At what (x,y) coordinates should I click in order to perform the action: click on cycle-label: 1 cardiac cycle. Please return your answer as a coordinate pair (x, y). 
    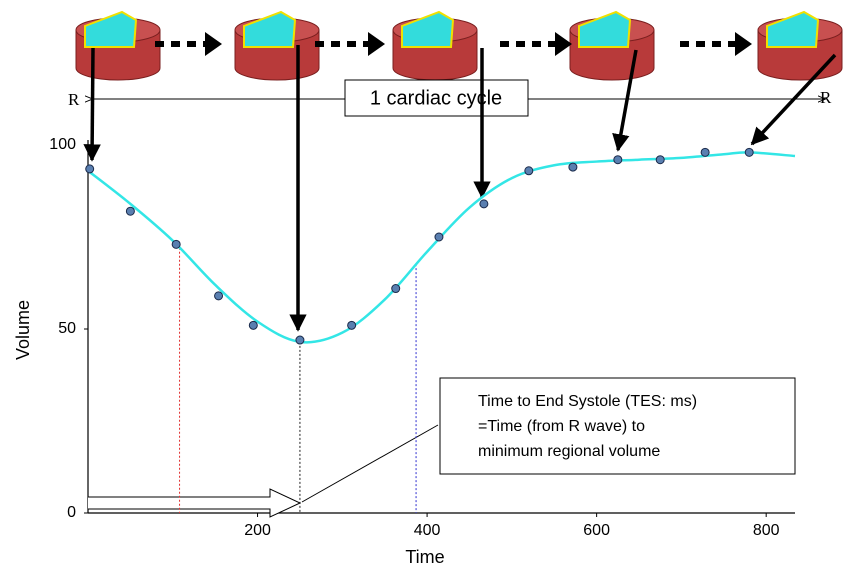
    Looking at the image, I should click on (436, 98).